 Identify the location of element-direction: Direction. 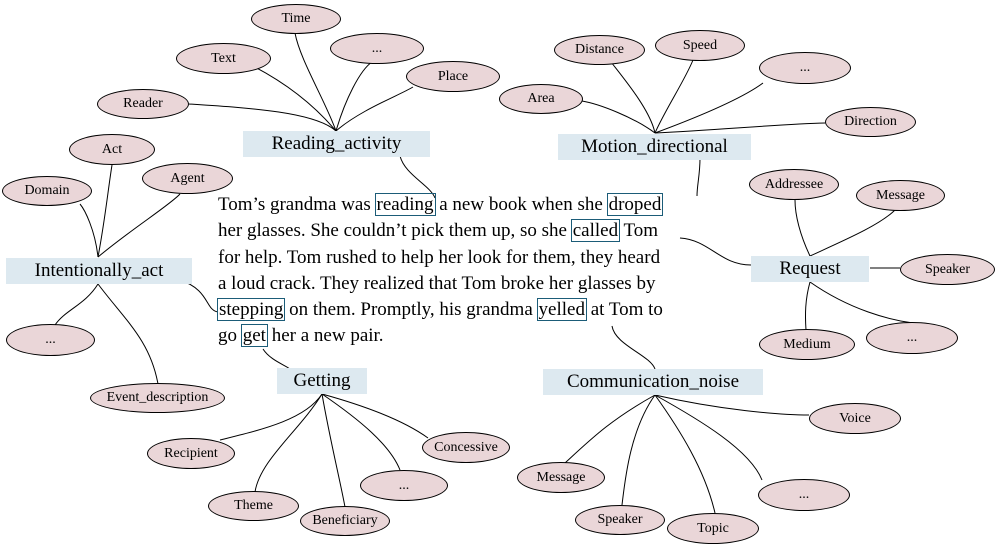
(870, 122).